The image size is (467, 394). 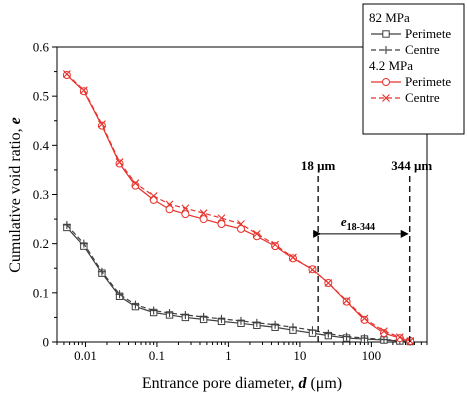 I want to click on y-axis-title-prefix: Cumulative void ratio,, so click(x=15, y=198).